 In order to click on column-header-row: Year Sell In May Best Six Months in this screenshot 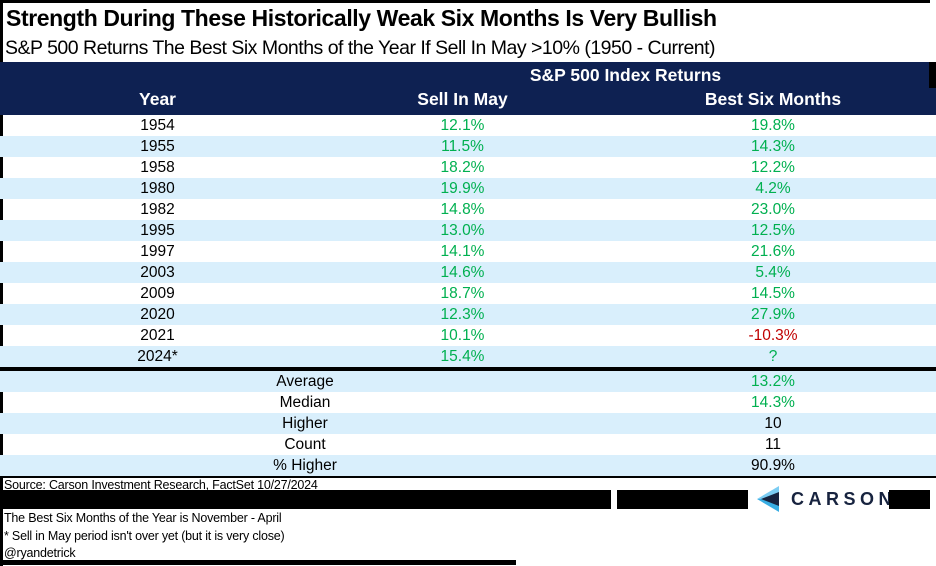, I will do `click(468, 102)`.